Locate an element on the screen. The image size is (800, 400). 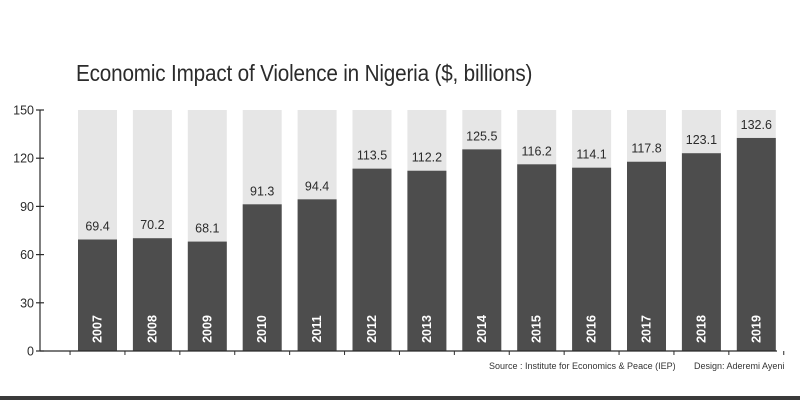
y-tick-label-90: 90 is located at coordinates (27, 207).